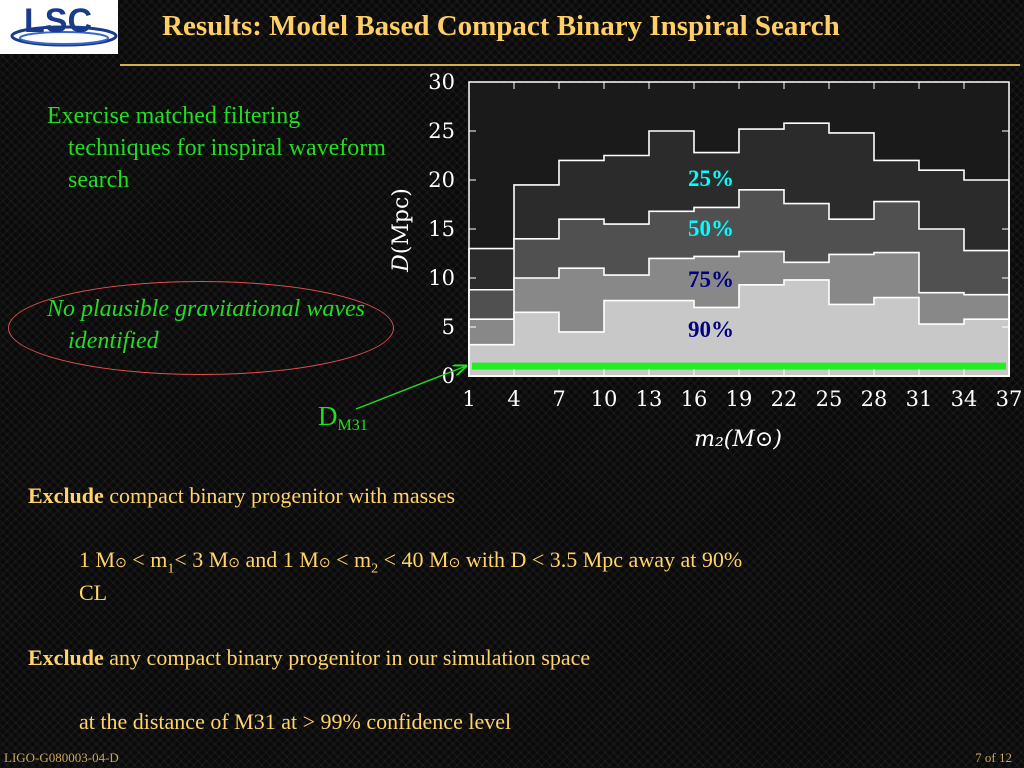  Describe the element at coordinates (410, 388) in the screenshot. I see `dm31-arrow` at that location.